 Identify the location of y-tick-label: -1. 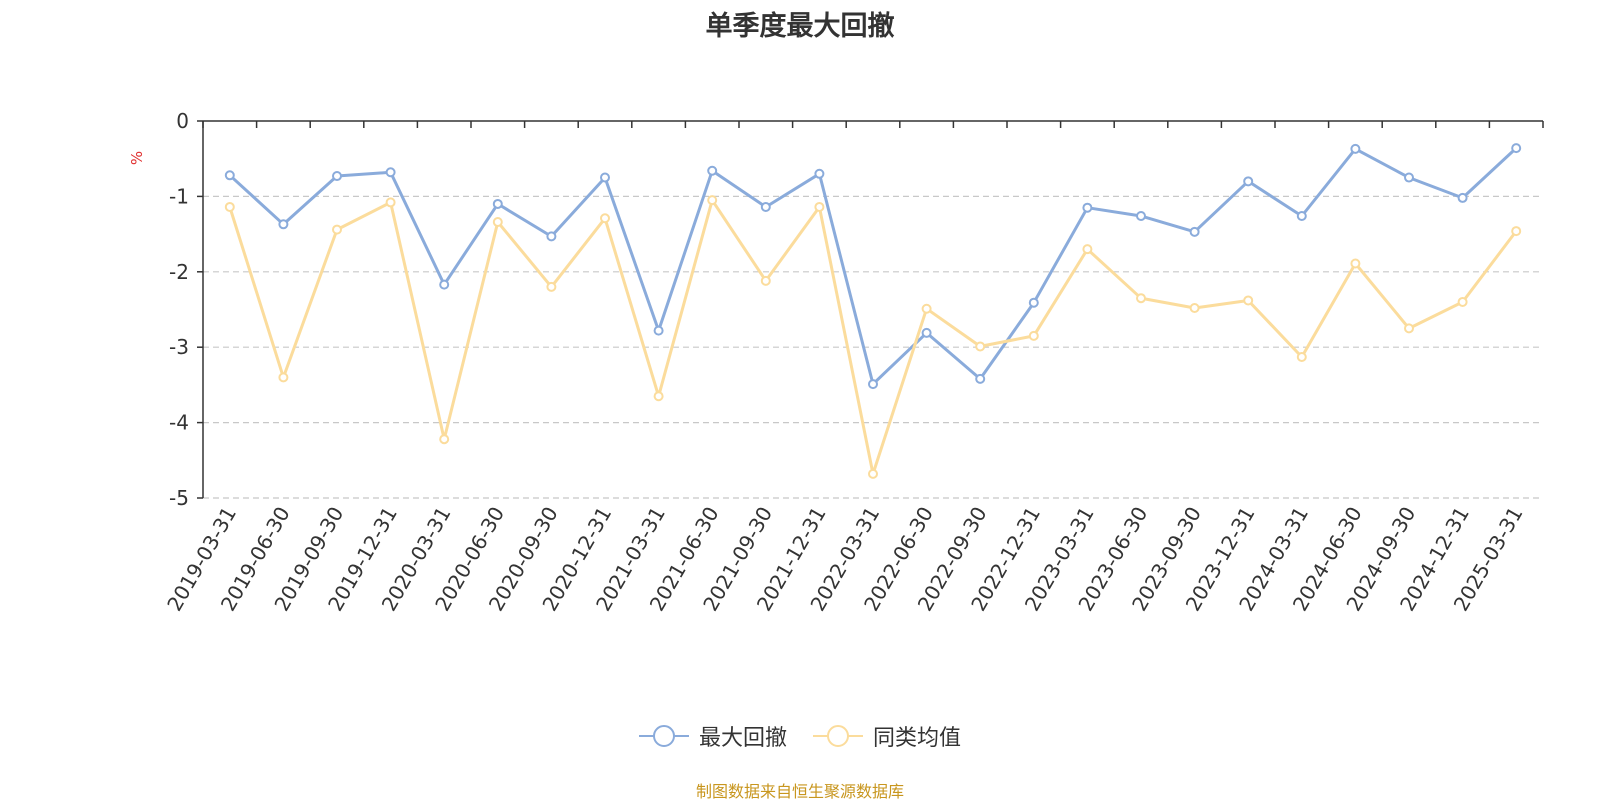
(179, 196).